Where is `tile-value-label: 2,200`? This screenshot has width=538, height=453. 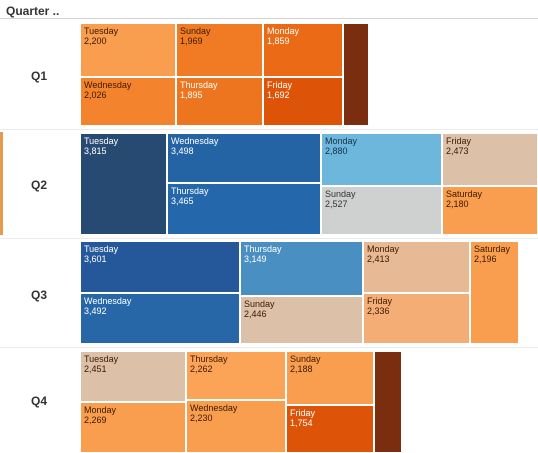
tile-value-label: 2,200 is located at coordinates (95, 41).